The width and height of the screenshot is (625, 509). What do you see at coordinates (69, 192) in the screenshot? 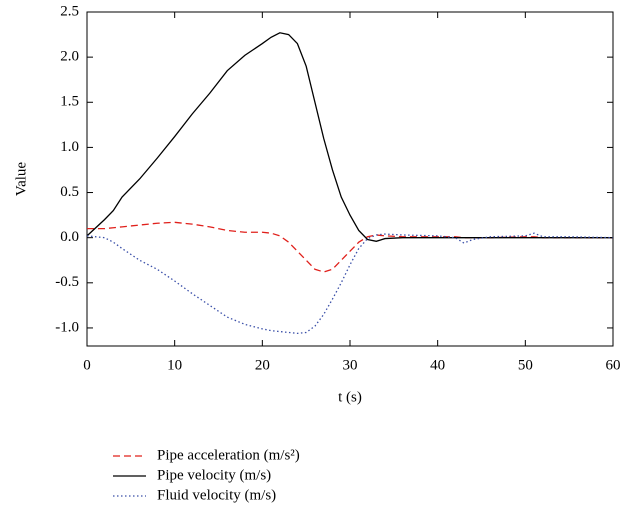
I see `y-tick-label: 0.5` at bounding box center [69, 192].